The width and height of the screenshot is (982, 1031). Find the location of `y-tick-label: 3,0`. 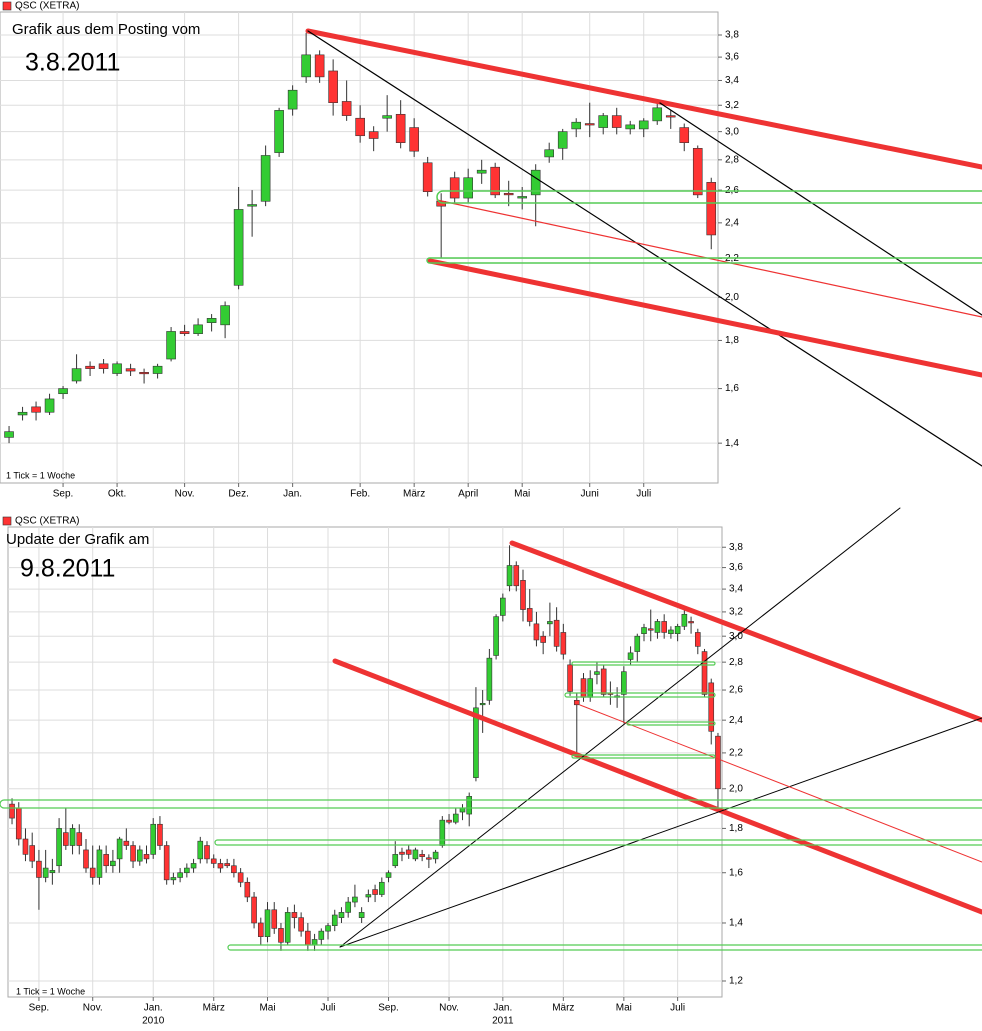

y-tick-label: 3,0 is located at coordinates (732, 131).